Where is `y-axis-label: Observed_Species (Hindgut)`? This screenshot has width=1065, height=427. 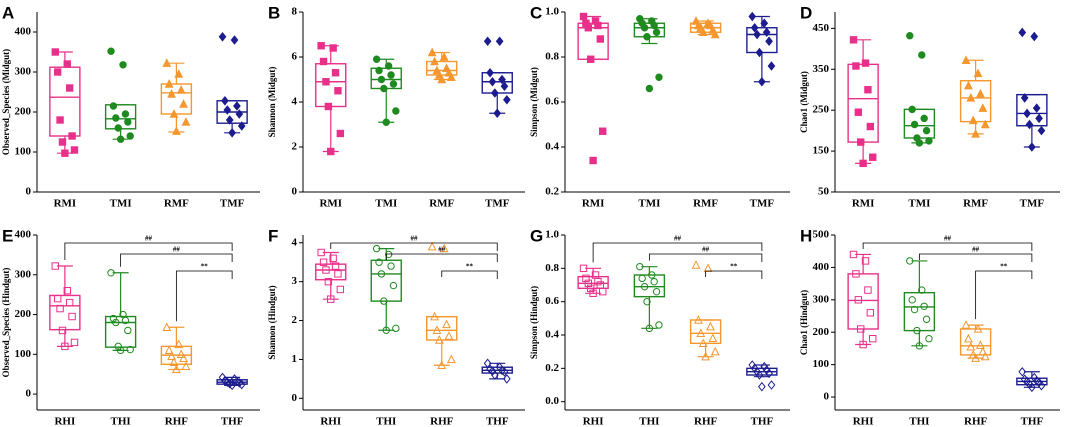 y-axis-label: Observed_Species (Hindgut) is located at coordinates (6, 323).